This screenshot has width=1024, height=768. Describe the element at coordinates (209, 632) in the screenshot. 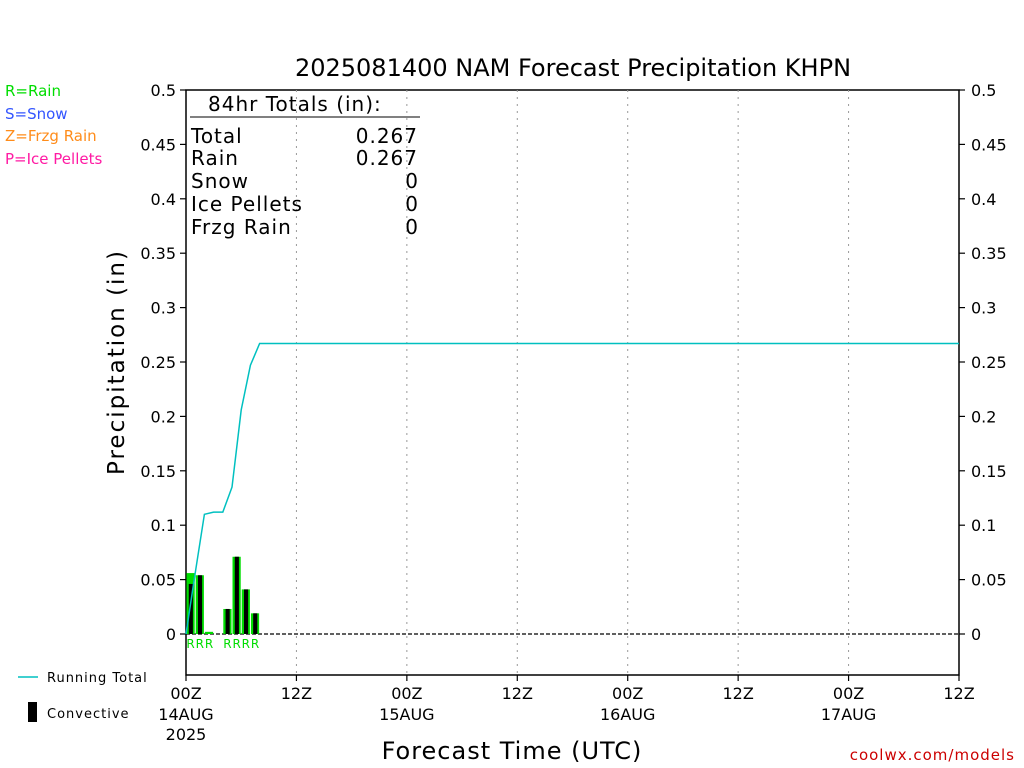

I see `rain-bar` at that location.